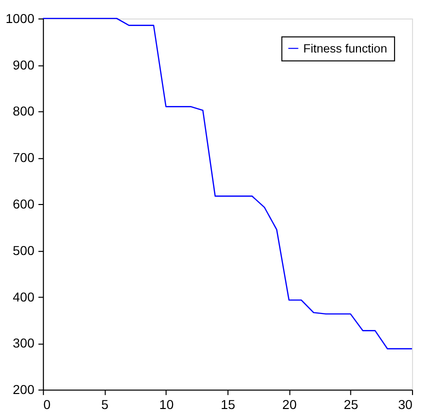 The width and height of the screenshot is (421, 415). I want to click on y-tick-label: 700, so click(23, 158).